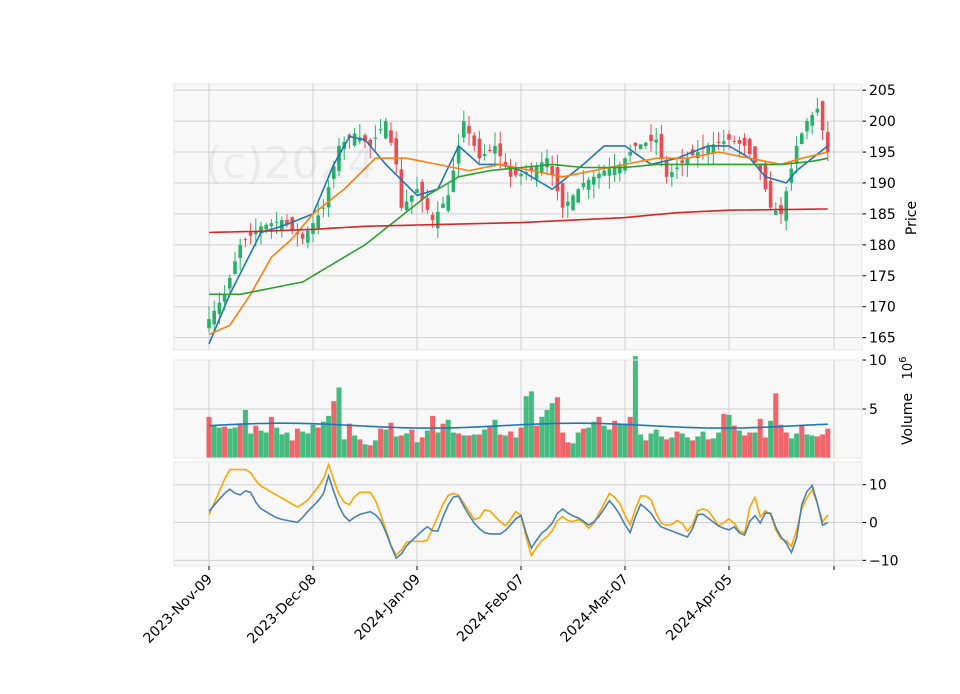 Image resolution: width=960 pixels, height=694 pixels. Describe the element at coordinates (281, 609) in the screenshot. I see `x-tick-label: 2023-Dec-08` at that location.